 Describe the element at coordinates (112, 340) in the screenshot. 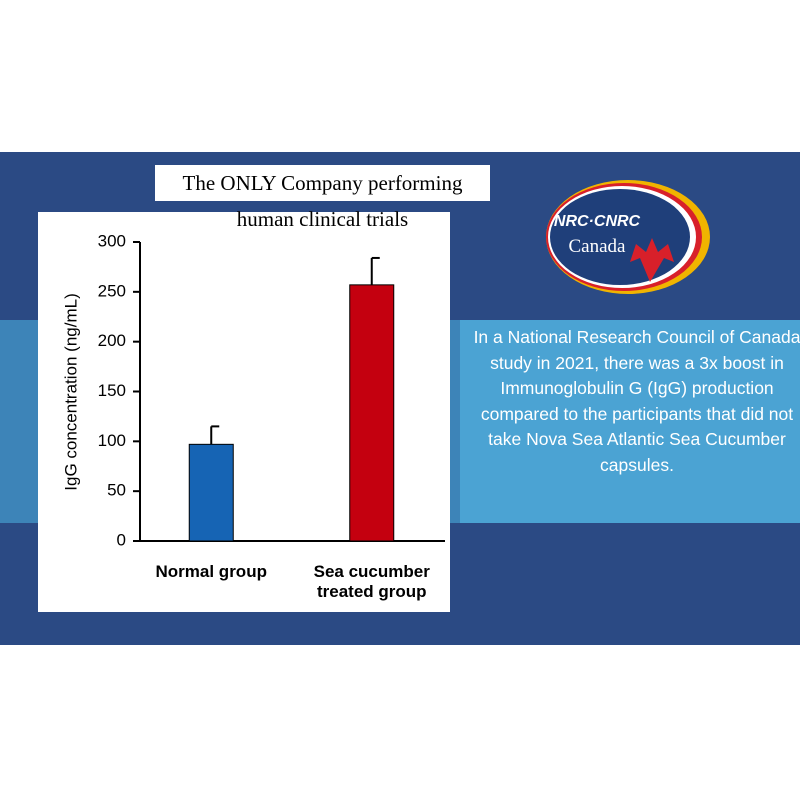

I see `y-tick-label: 200` at that location.